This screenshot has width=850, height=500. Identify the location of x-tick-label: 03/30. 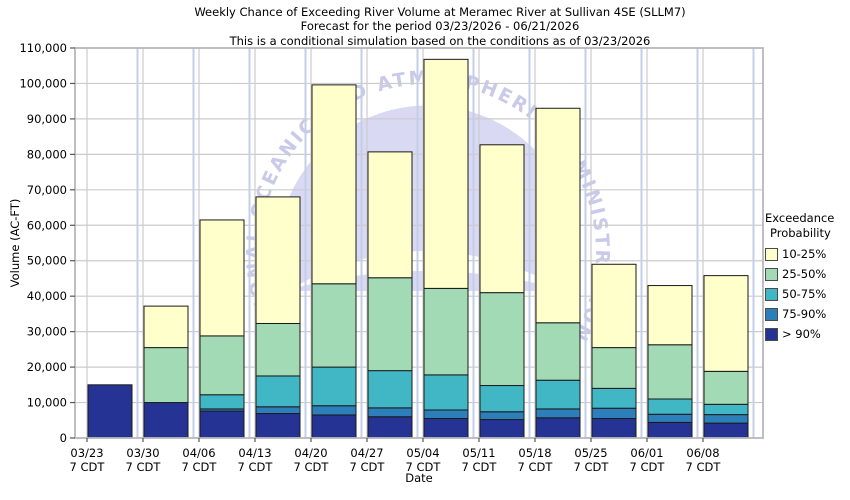
(142, 453).